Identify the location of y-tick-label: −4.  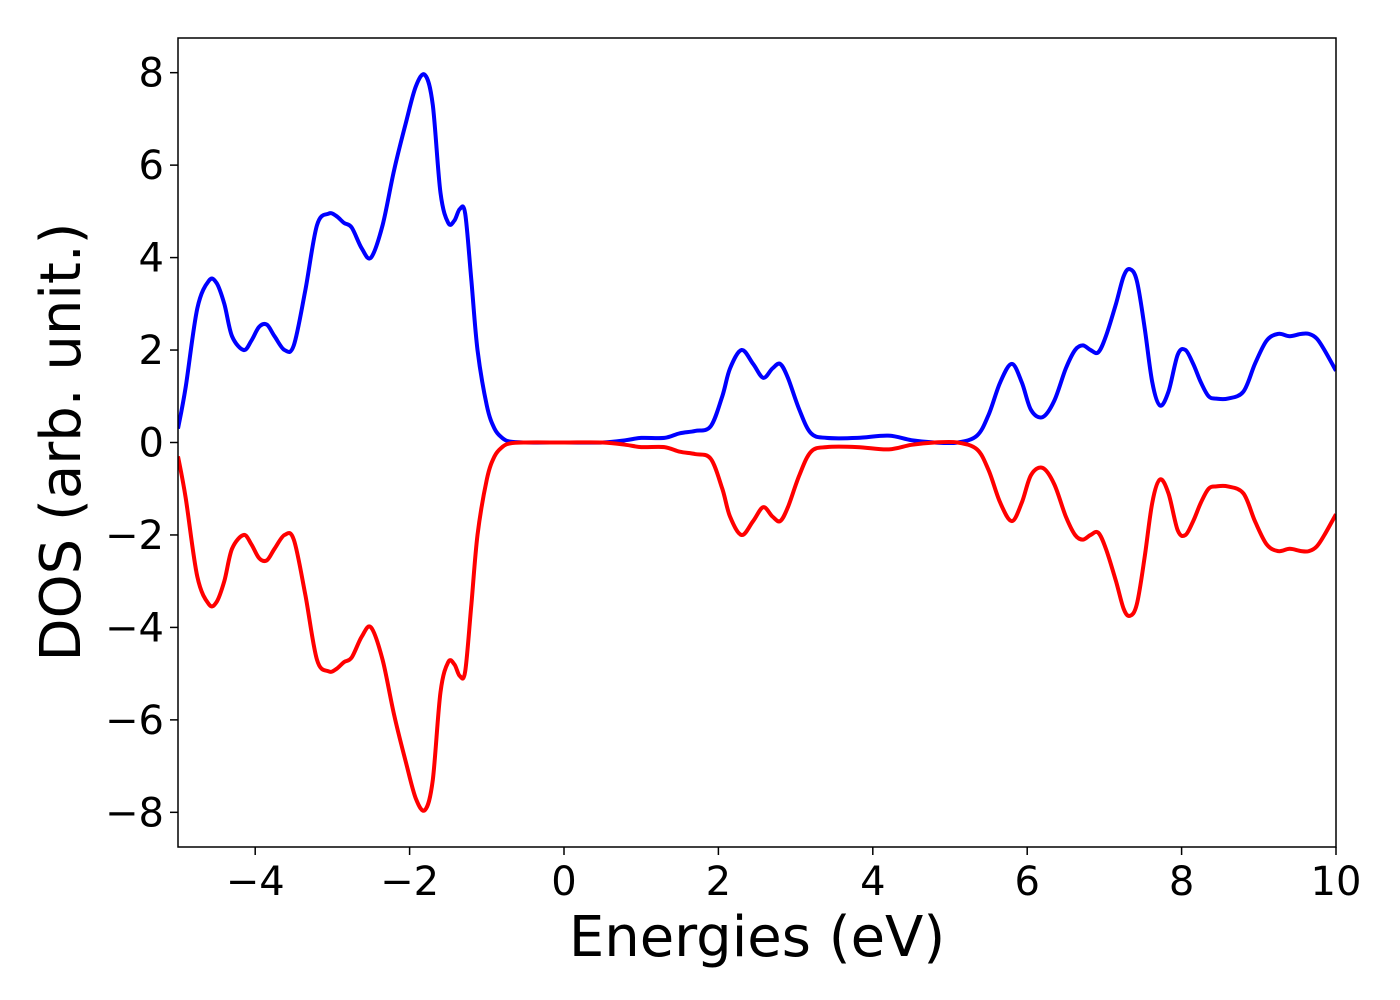
(134, 628).